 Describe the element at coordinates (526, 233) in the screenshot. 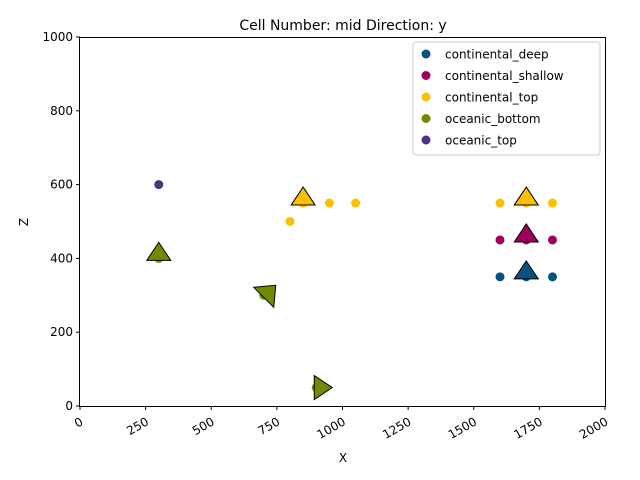

I see `direction-arrow-continental_shallow` at that location.